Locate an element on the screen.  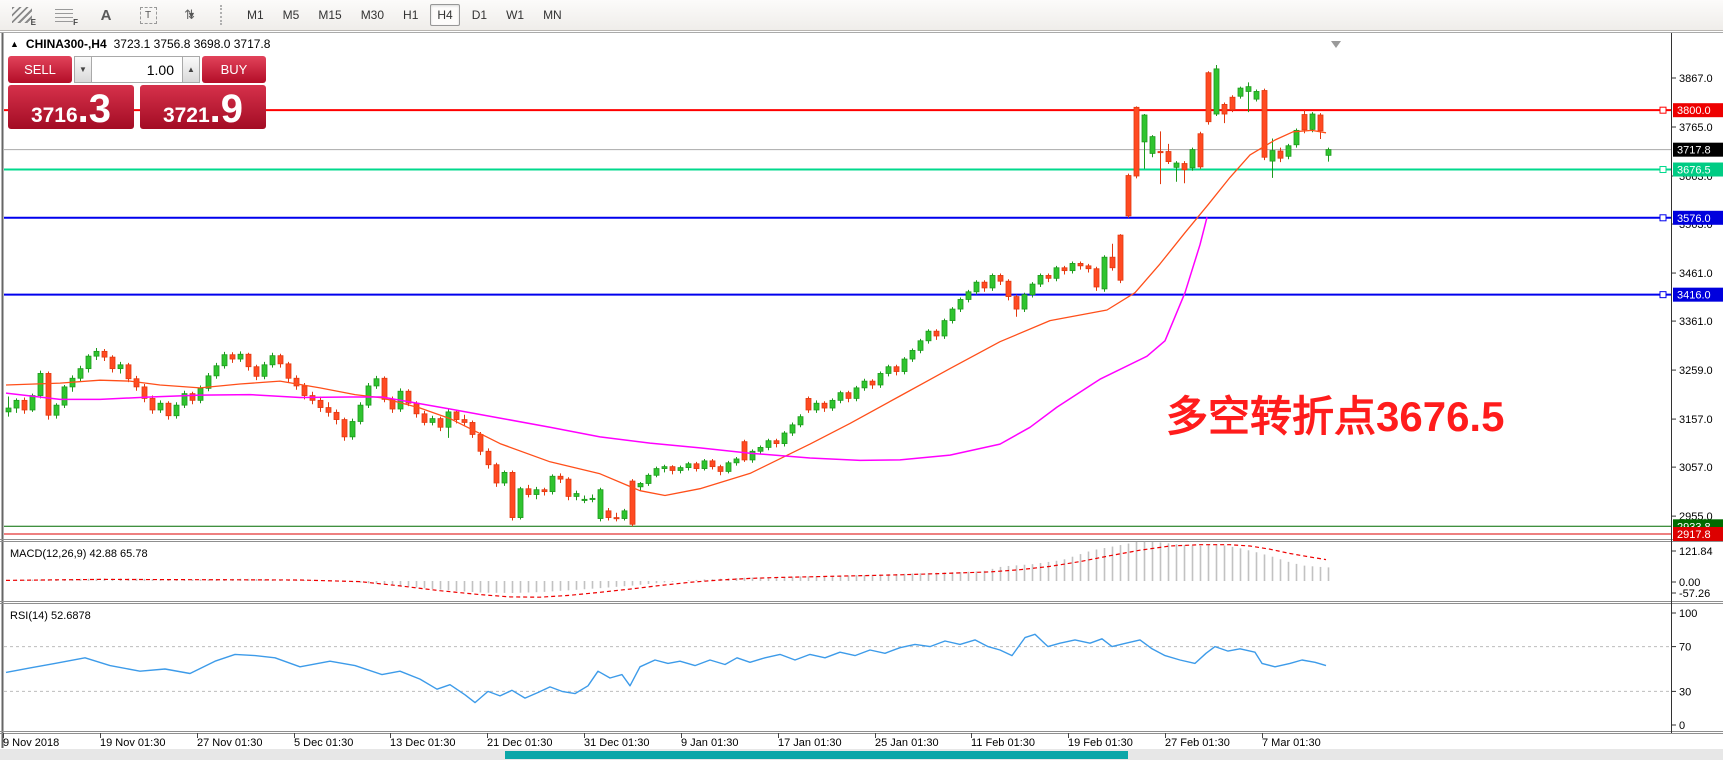
hatch-style-tool-icon: E is located at coordinates (22, 15).